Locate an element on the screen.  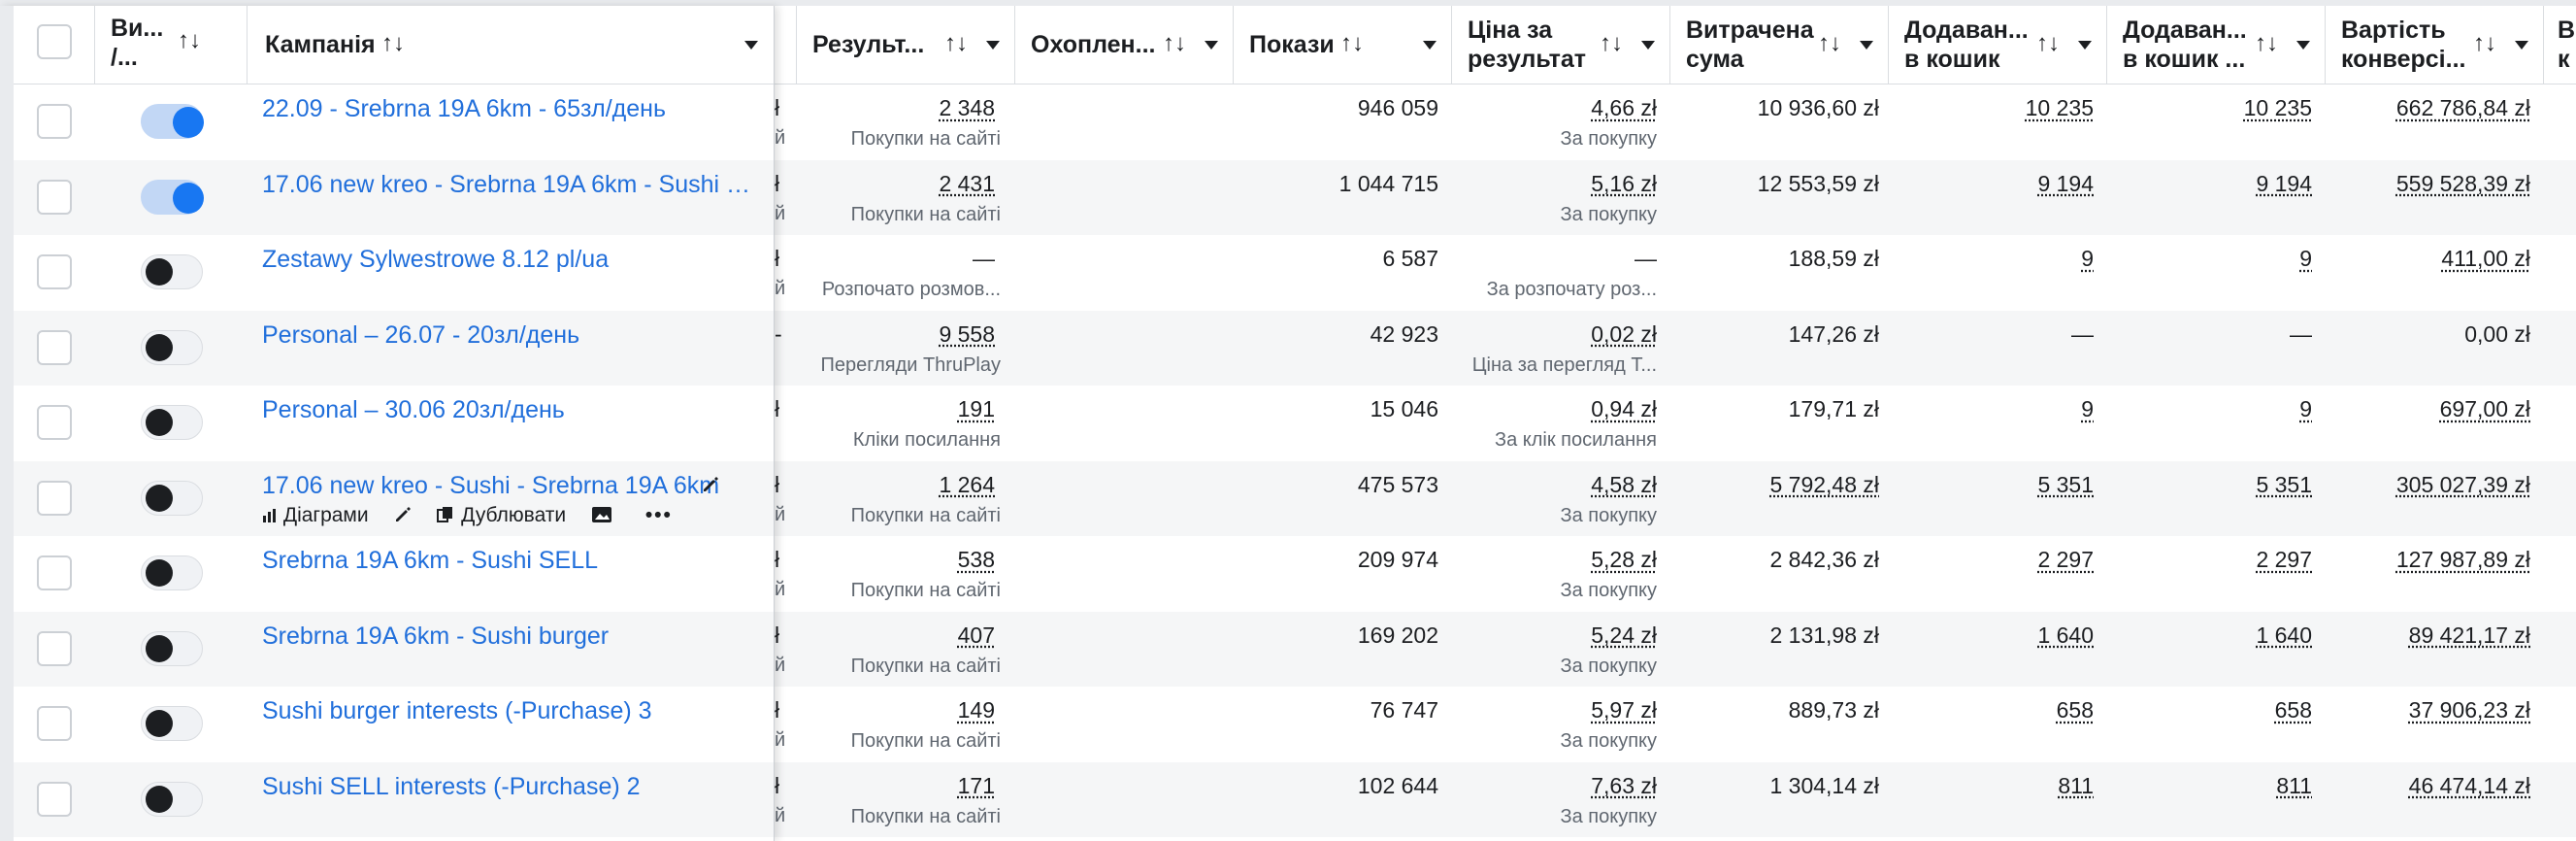
cost-per-result-value: 0,94 zł is located at coordinates (1624, 408).